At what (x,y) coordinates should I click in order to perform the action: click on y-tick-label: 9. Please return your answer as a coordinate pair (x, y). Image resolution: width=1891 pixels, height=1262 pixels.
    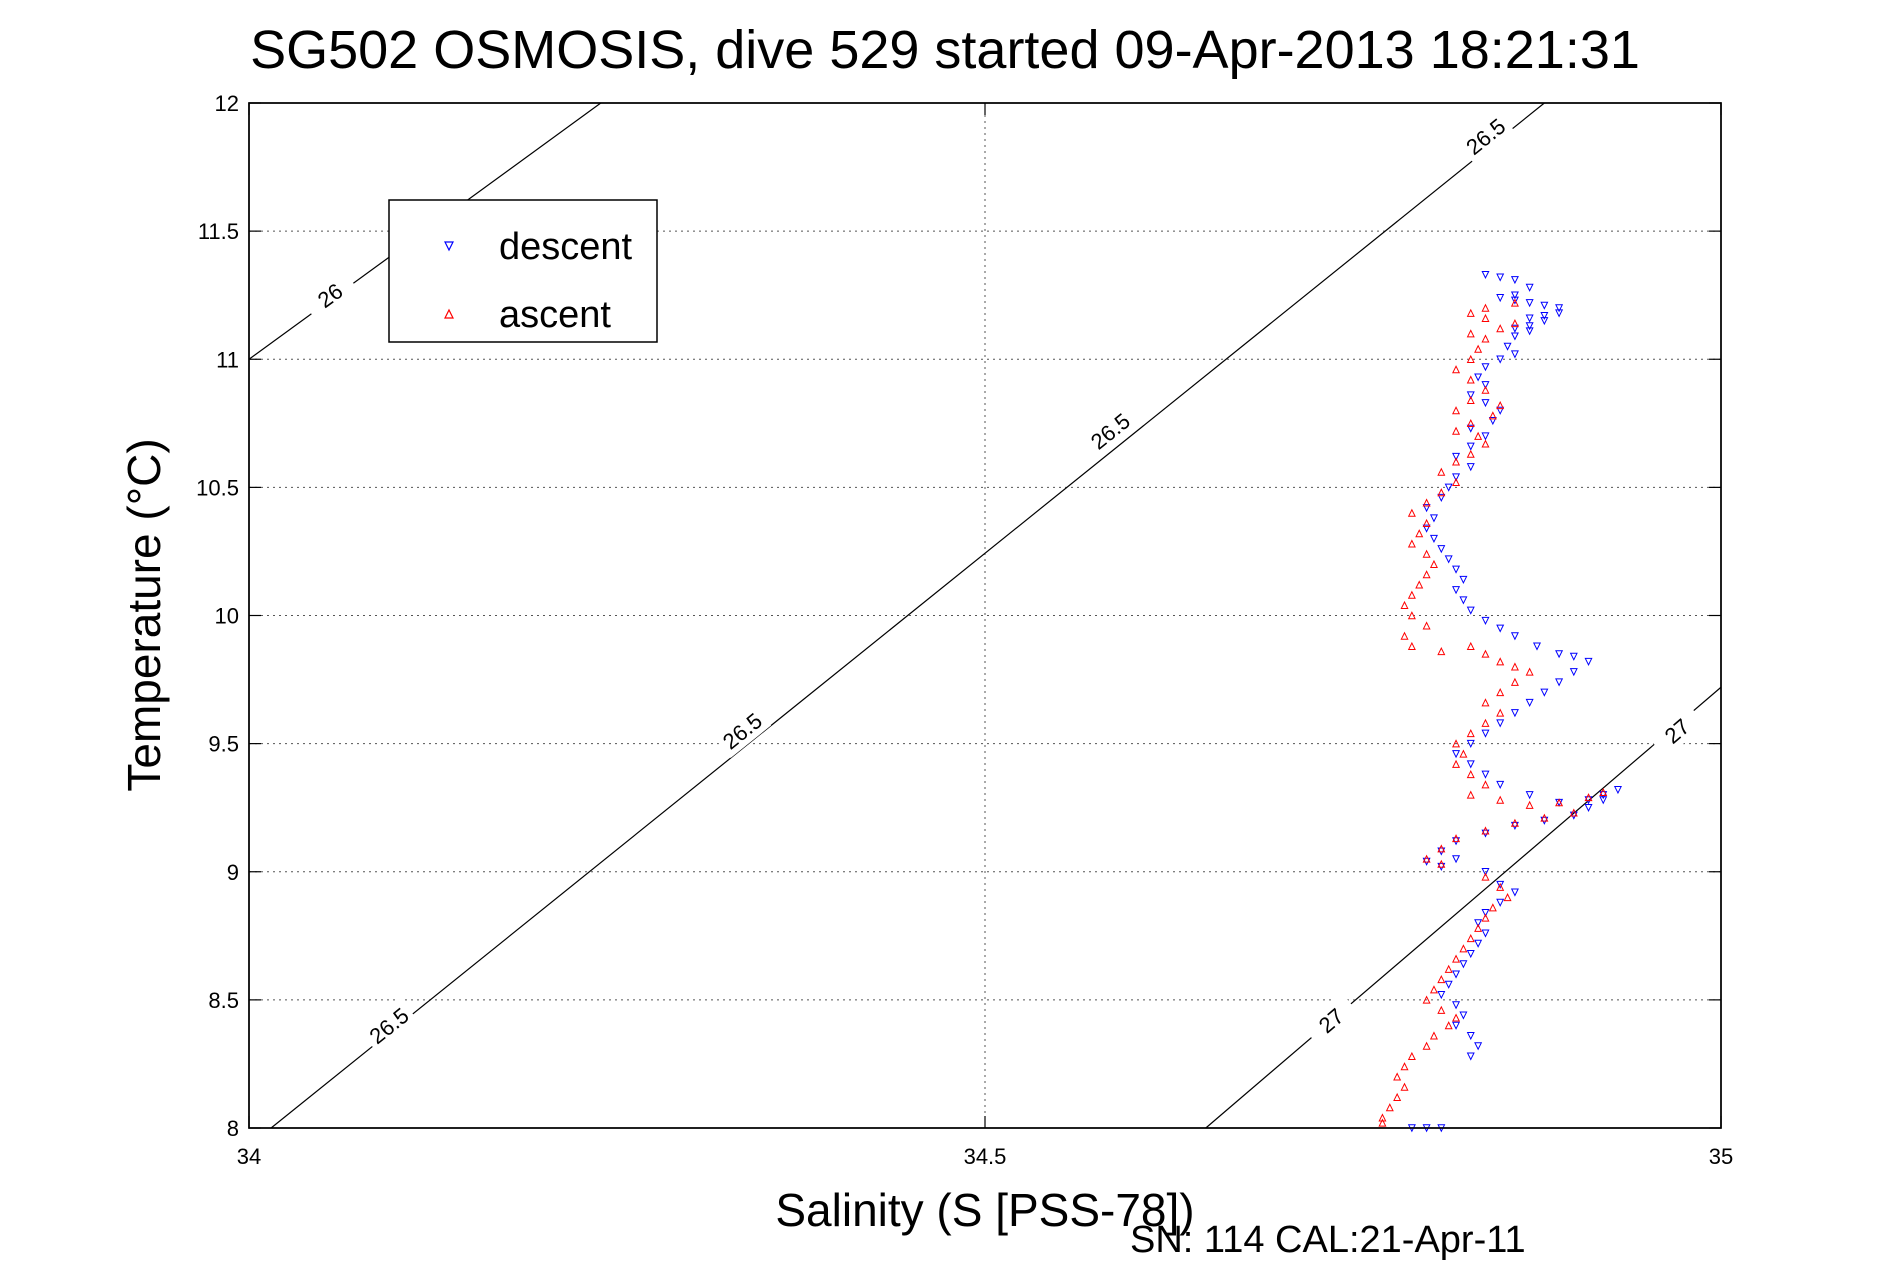
    Looking at the image, I should click on (233, 872).